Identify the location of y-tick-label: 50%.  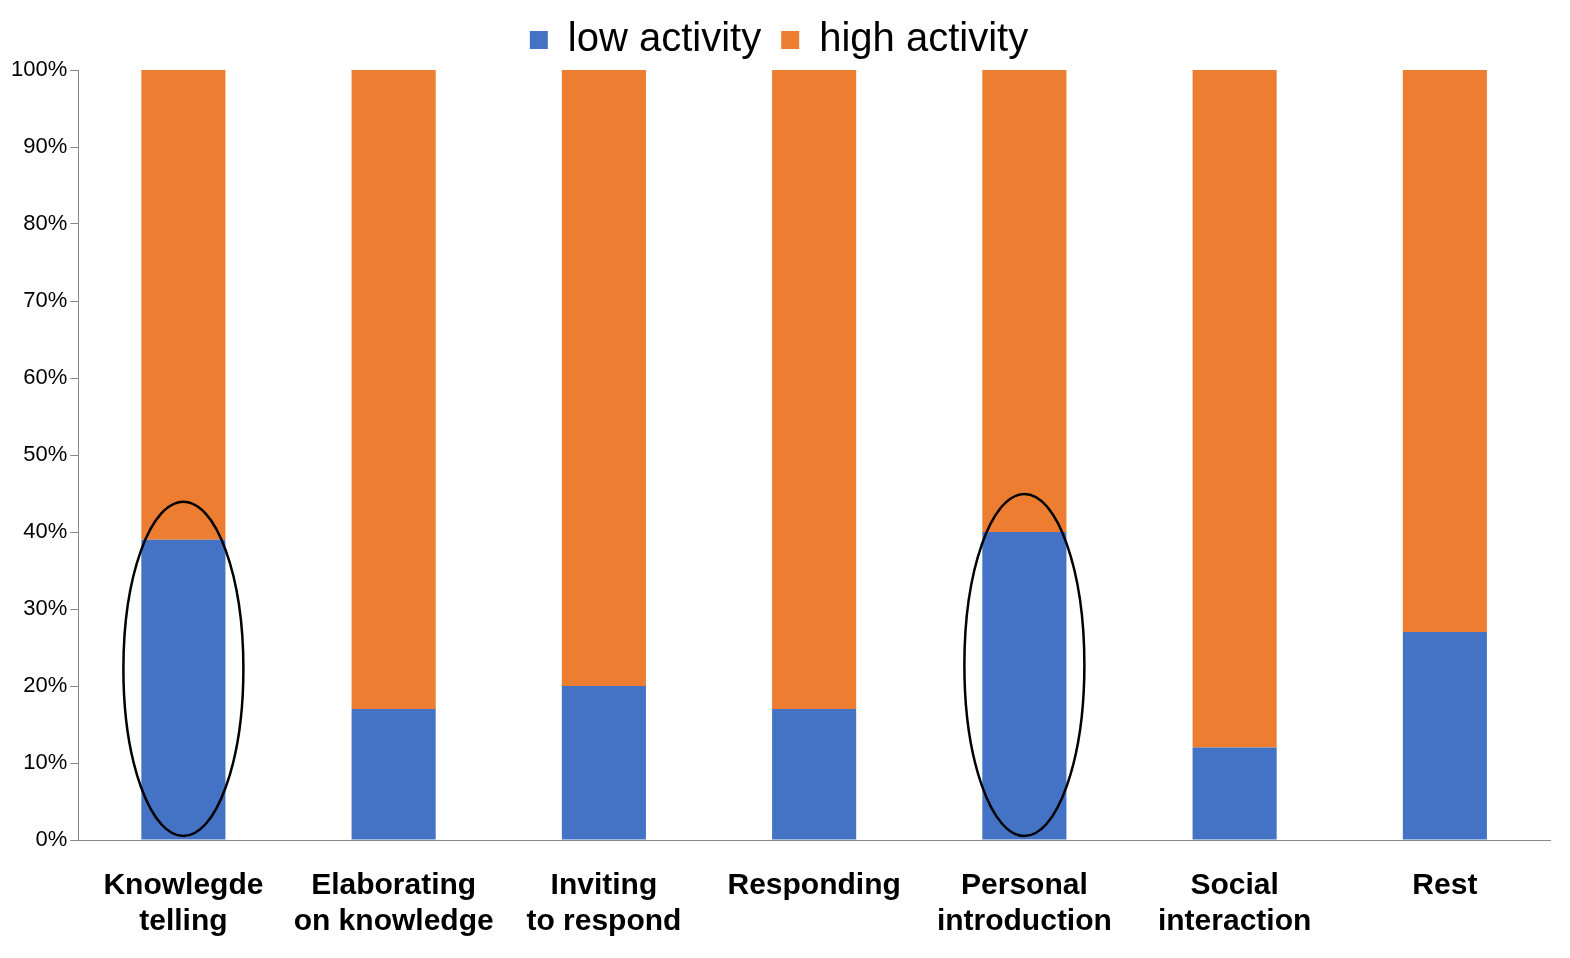
(45, 454).